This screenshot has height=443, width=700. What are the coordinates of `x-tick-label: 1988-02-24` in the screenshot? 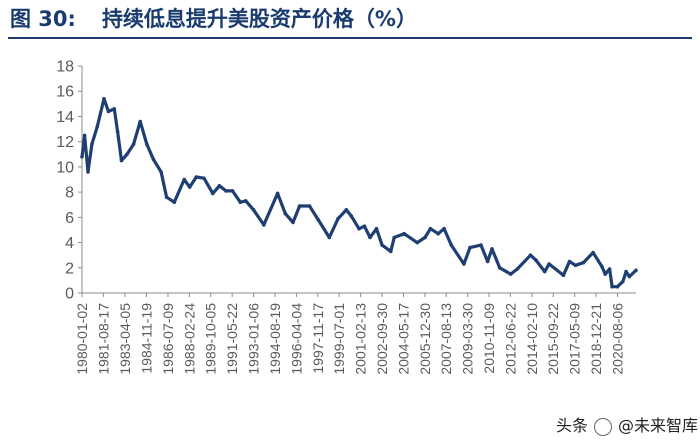 It's located at (189, 339).